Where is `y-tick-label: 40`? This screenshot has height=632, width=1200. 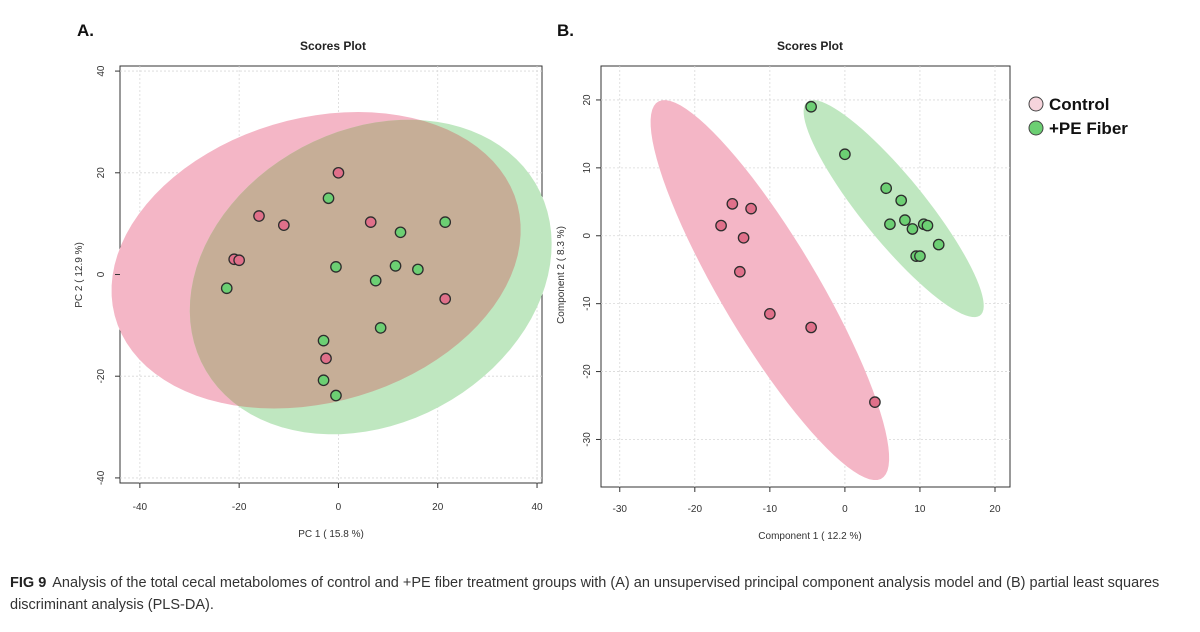
y-tick-label: 40 is located at coordinates (101, 71).